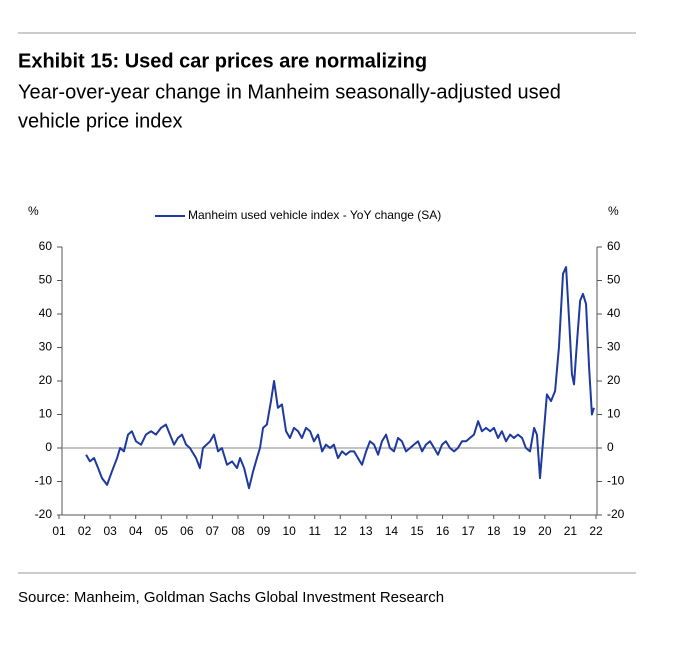 The height and width of the screenshot is (670, 700). What do you see at coordinates (48, 447) in the screenshot?
I see `y-tick-label: 0` at bounding box center [48, 447].